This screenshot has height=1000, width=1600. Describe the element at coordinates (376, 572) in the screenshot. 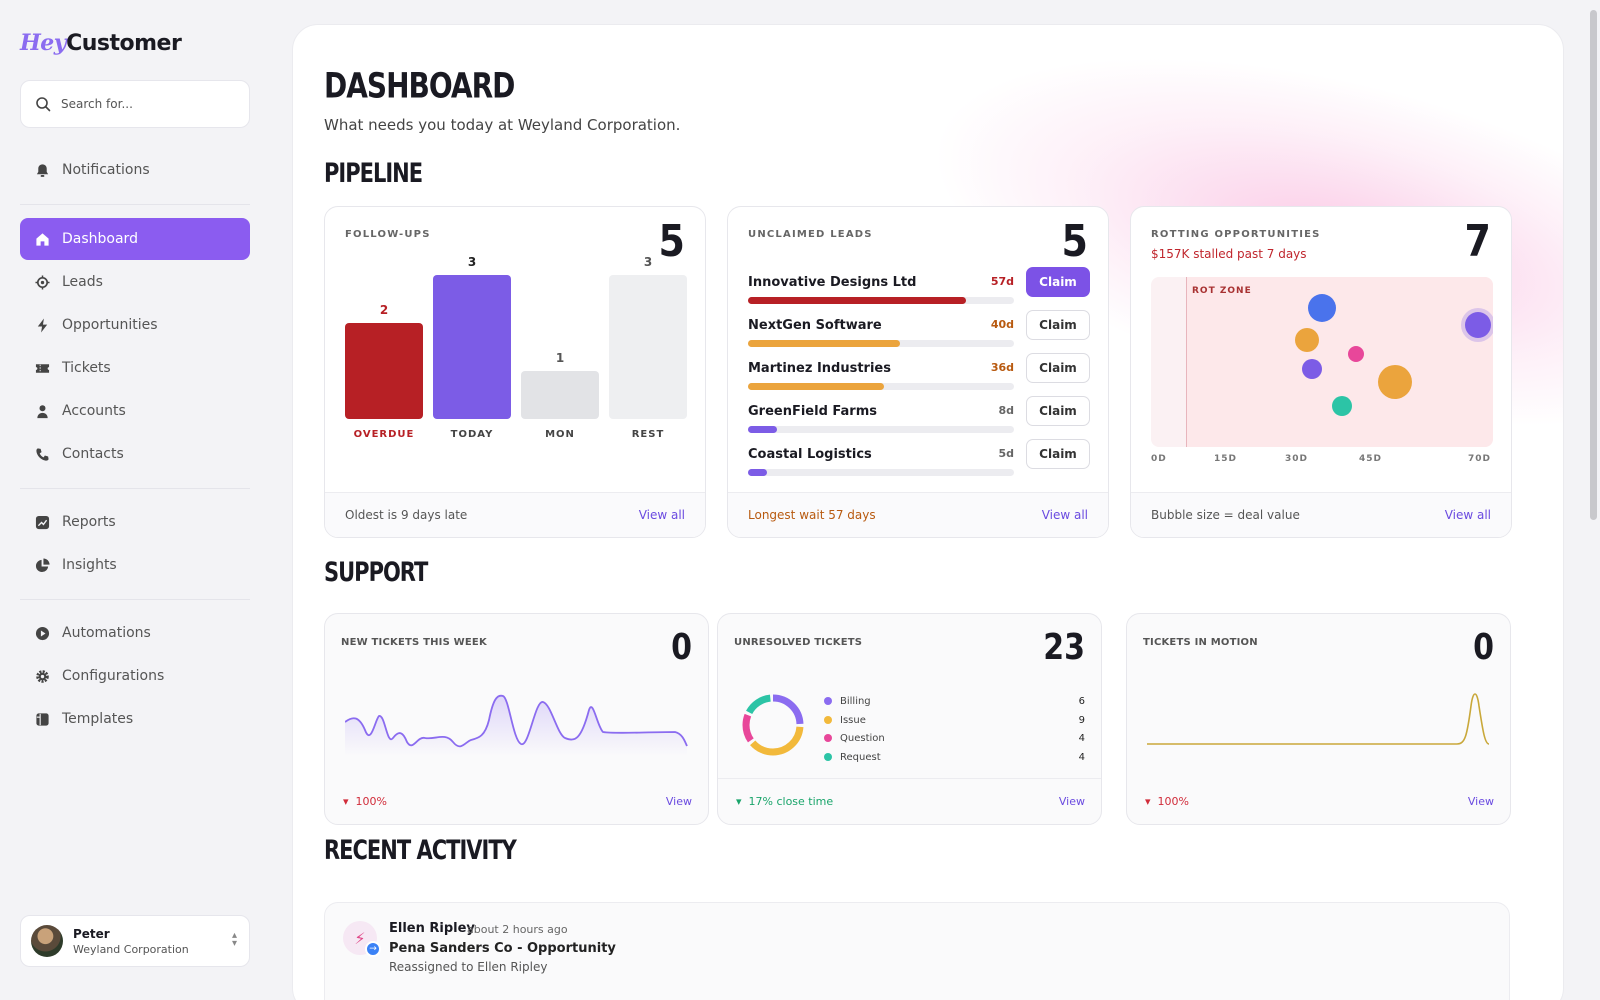

I see `section-heading-support: SUPPORT` at that location.